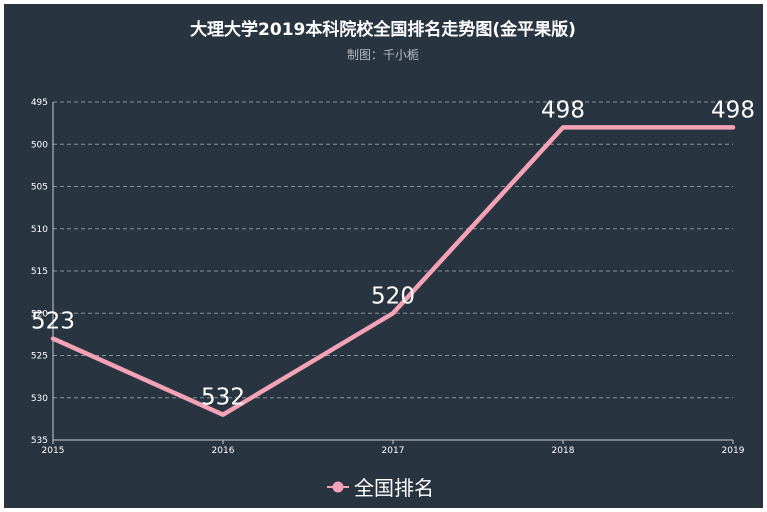 The height and width of the screenshot is (512, 767). I want to click on x-tick-label: 2018, so click(563, 451).